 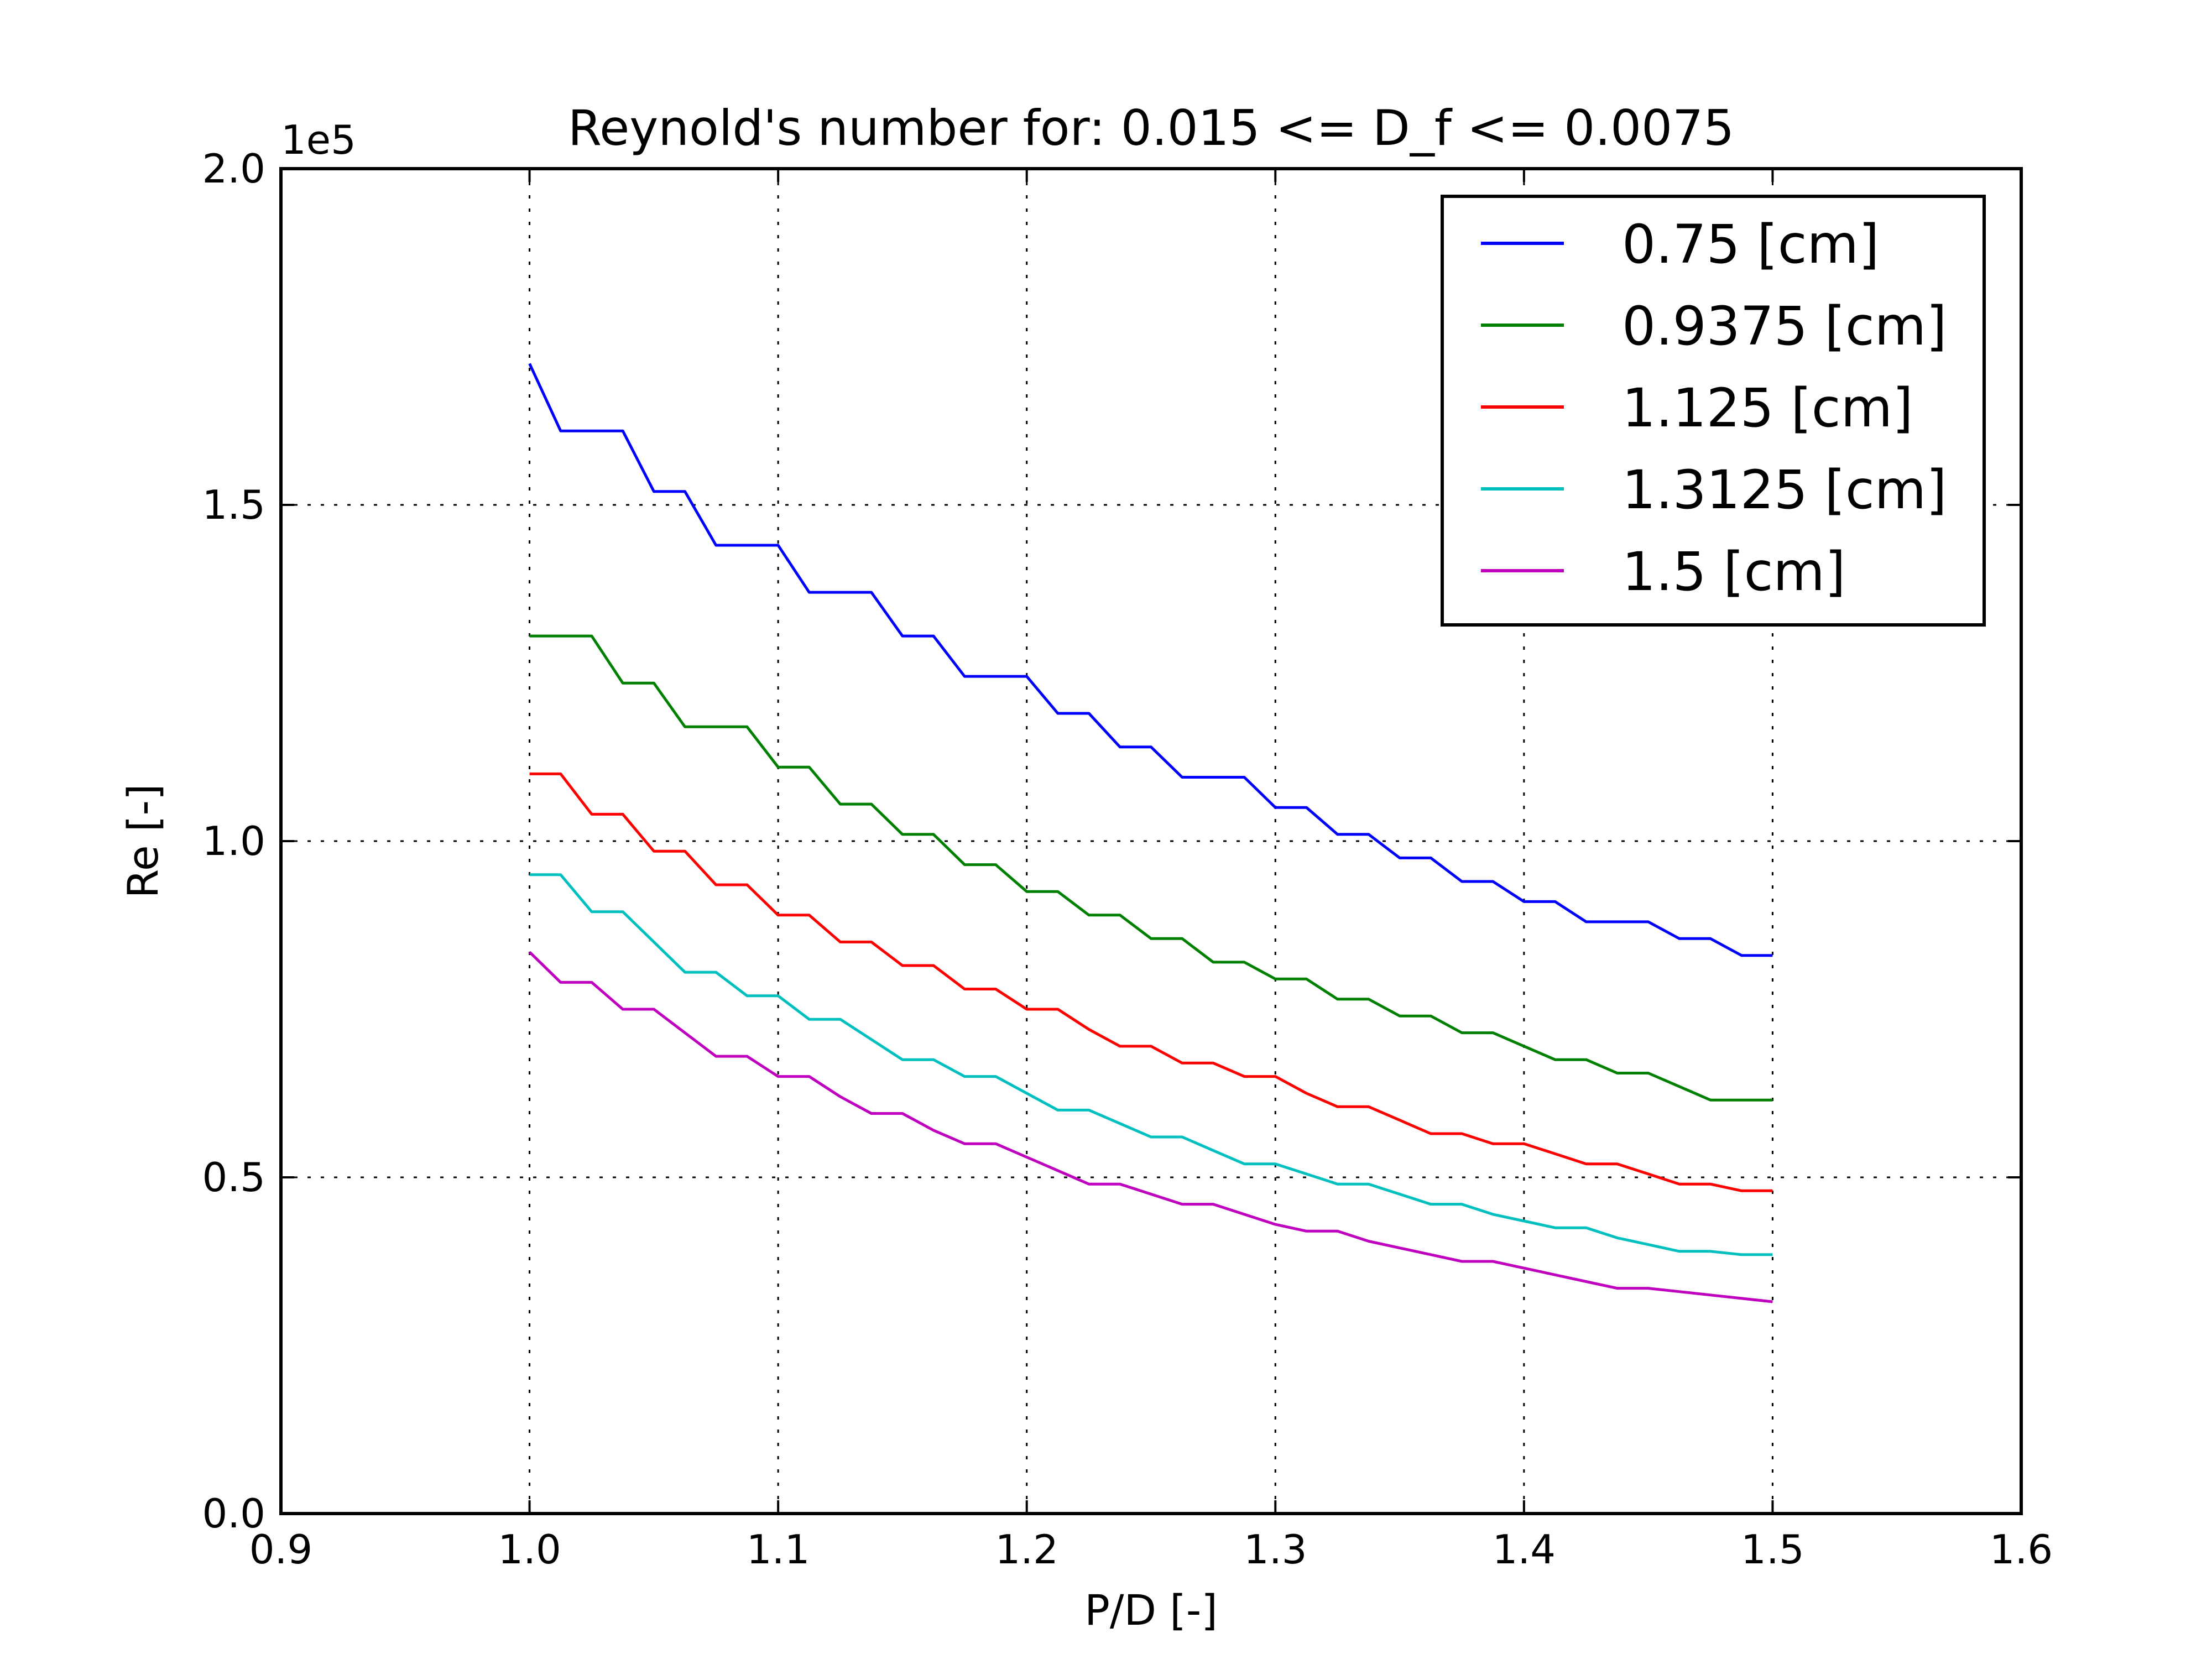 What do you see at coordinates (778, 1550) in the screenshot?
I see `x-tick-label: 1.1` at bounding box center [778, 1550].